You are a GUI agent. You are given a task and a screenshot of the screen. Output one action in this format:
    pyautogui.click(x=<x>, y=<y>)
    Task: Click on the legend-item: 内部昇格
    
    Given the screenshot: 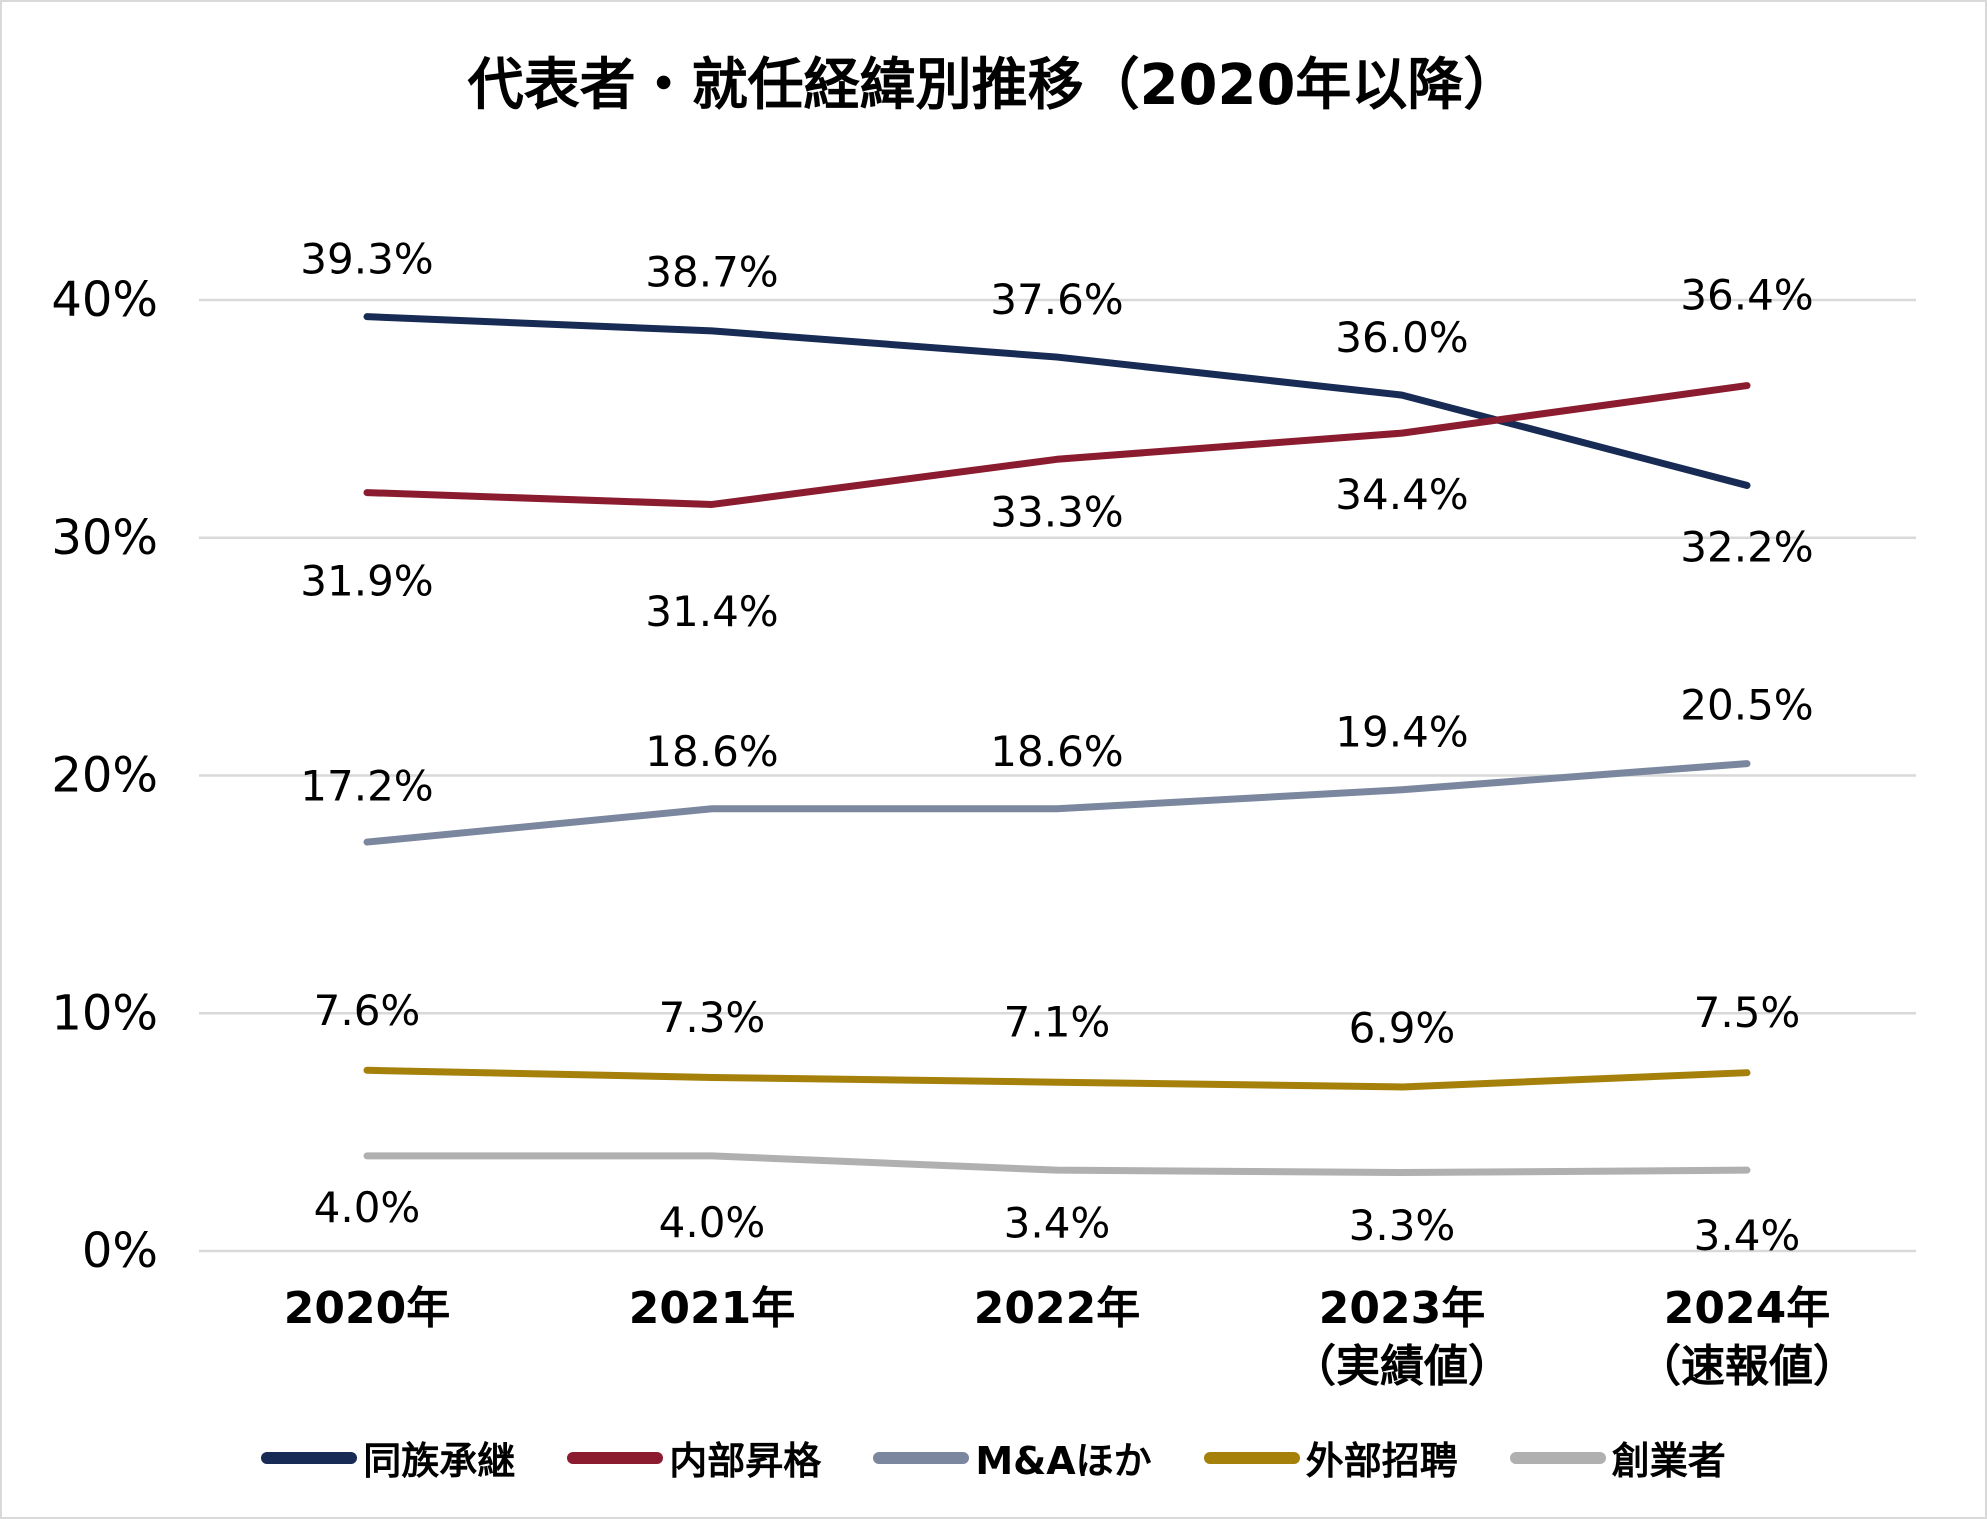 What is the action you would take?
    pyautogui.click(x=694, y=1457)
    